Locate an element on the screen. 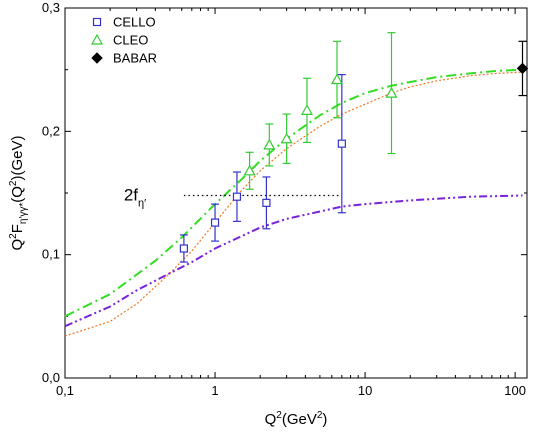 This screenshot has height=435, width=560. point-babar is located at coordinates (522, 68).